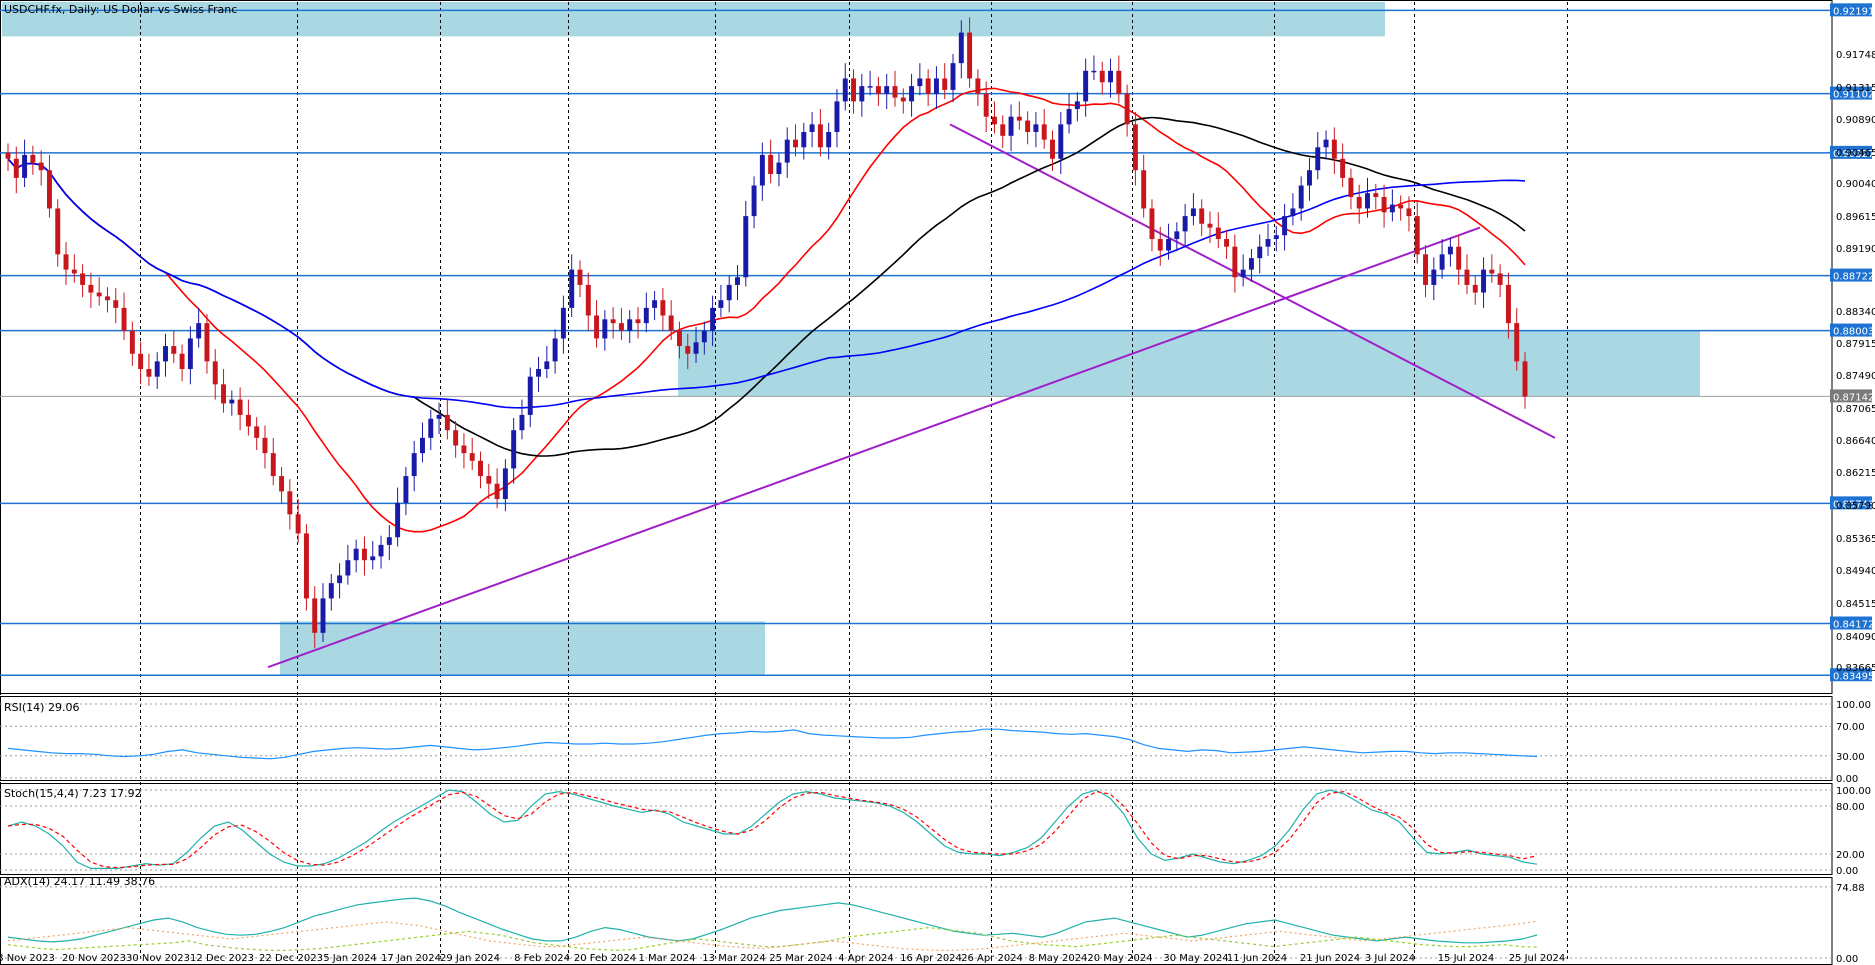 The height and width of the screenshot is (965, 1875). I want to click on indicator-tick-label: 100.00, so click(1853, 705).